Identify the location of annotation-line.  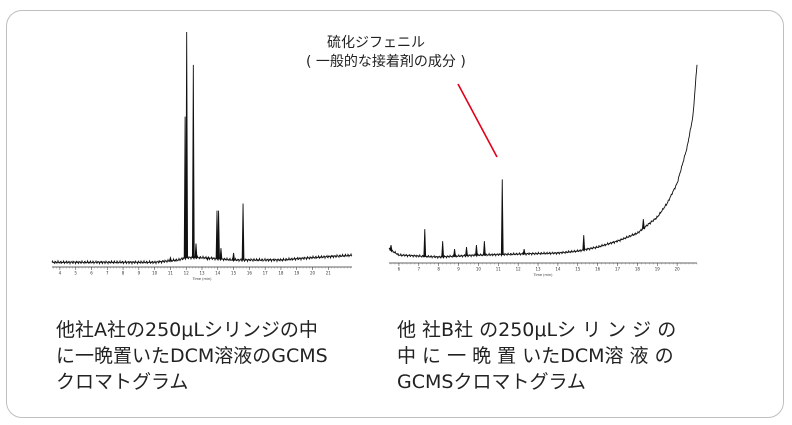
(477, 120).